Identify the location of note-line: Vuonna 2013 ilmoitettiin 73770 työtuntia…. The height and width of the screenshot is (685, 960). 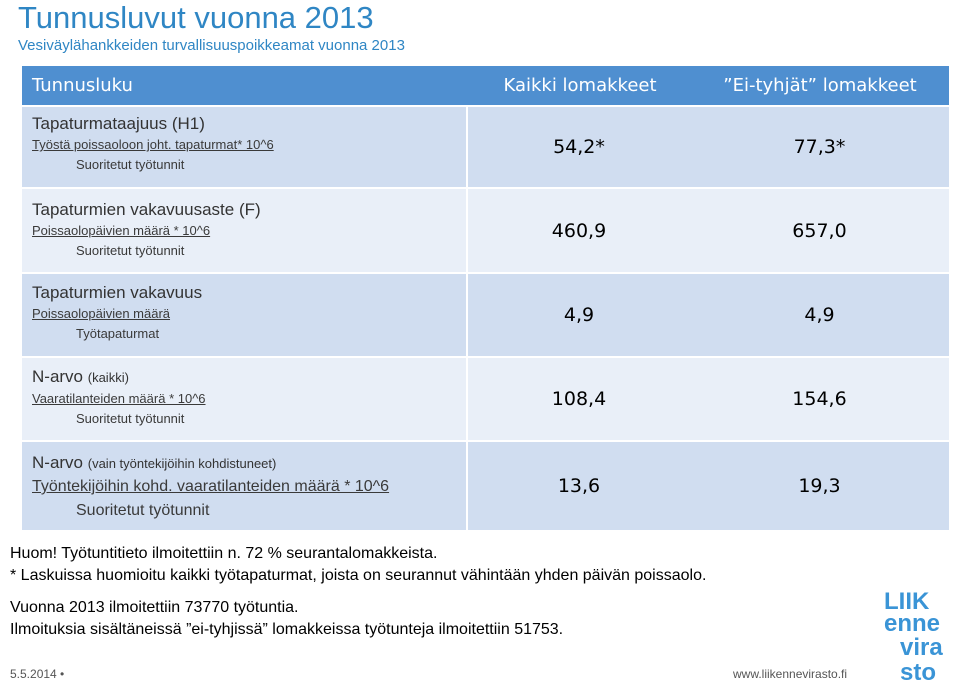
(154, 607).